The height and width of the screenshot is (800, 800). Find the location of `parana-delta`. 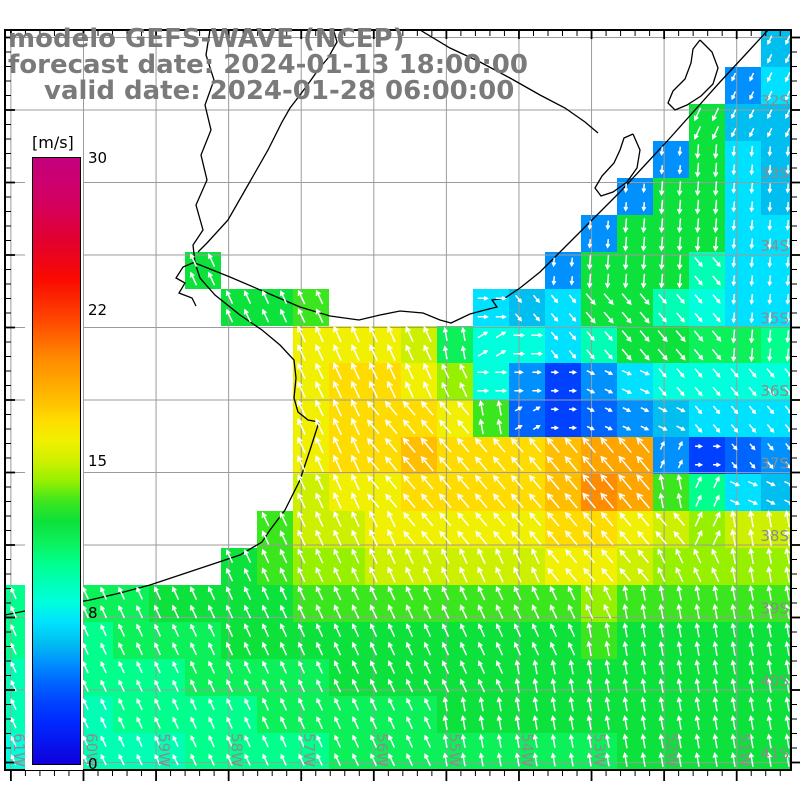

parana-delta is located at coordinates (186, 284).